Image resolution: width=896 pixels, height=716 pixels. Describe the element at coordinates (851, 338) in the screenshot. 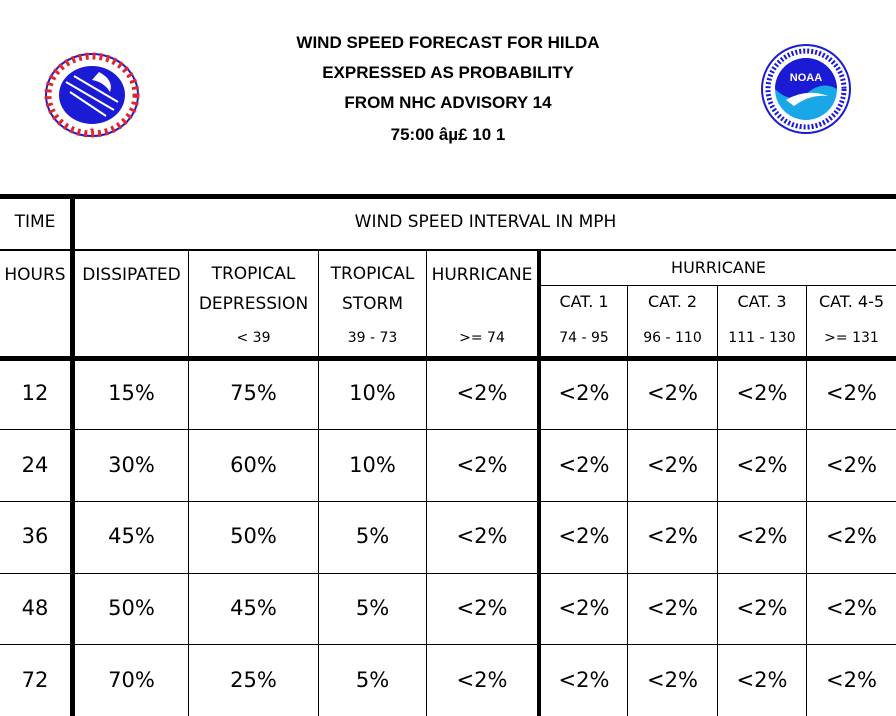

I see `cat45-range: >= 131` at that location.